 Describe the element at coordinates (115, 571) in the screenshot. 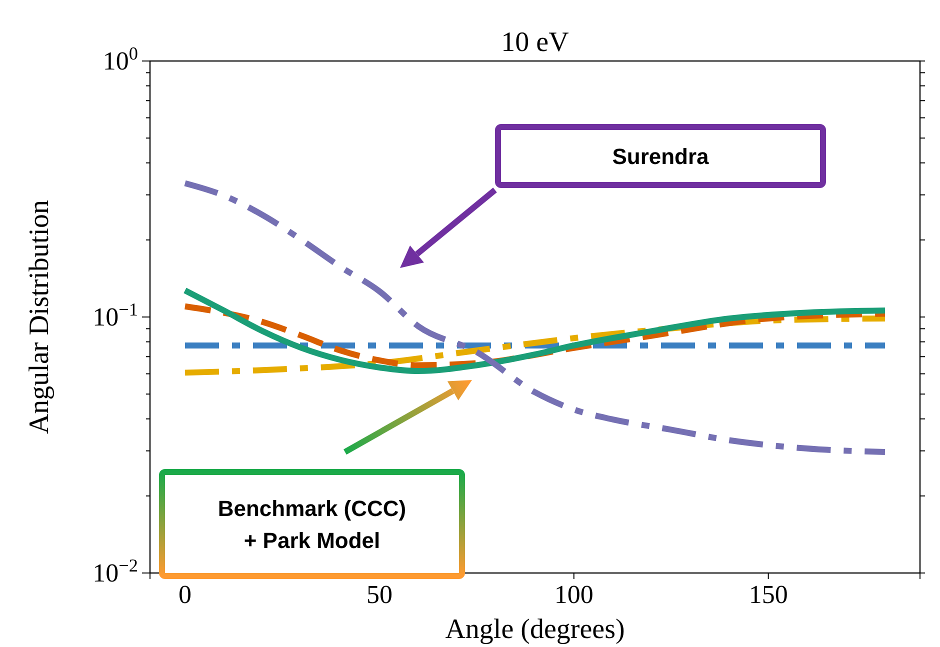

I see `y-tick-label: 10$^{−2}$` at that location.